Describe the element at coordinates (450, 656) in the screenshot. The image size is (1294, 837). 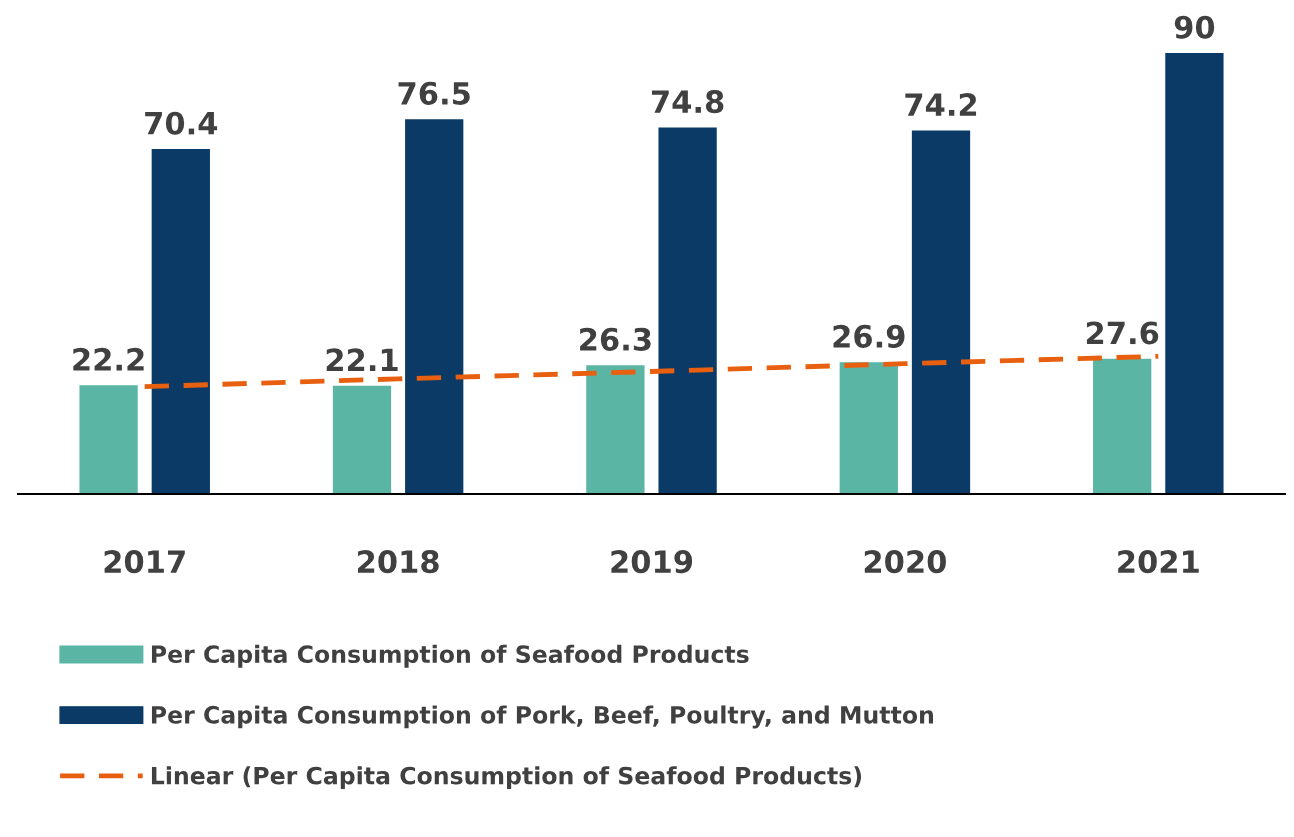
I see `legend-label: Per Capita Consumption of Seafood Products` at that location.